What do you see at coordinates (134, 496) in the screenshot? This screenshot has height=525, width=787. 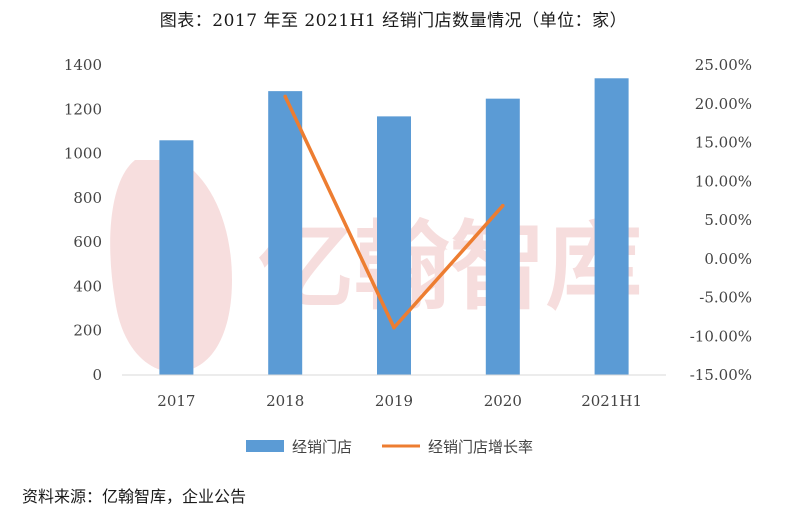 I see `source-note: 资料来源：亿翰智库，企业公告` at bounding box center [134, 496].